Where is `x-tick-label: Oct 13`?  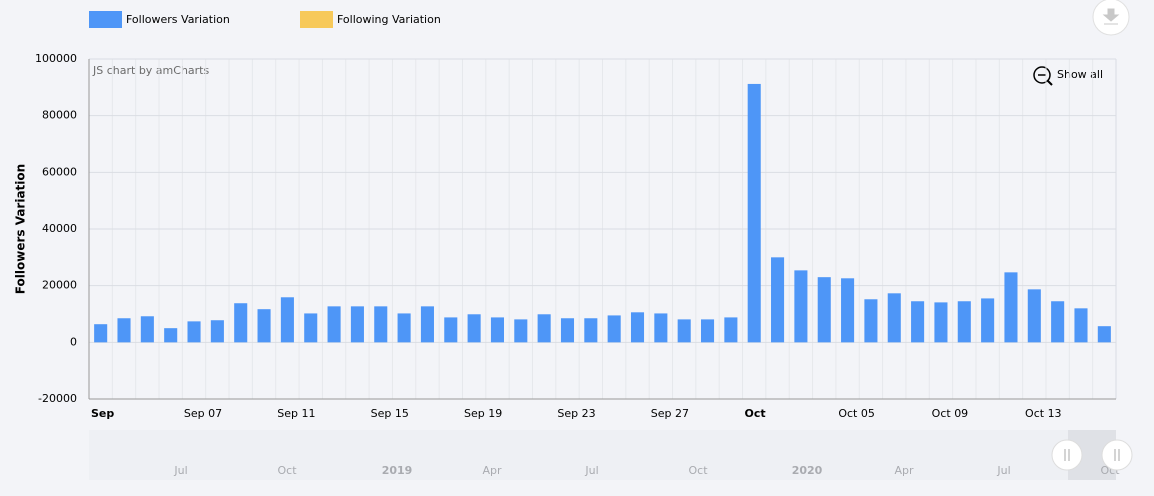 x-tick-label: Oct 13 is located at coordinates (1043, 413).